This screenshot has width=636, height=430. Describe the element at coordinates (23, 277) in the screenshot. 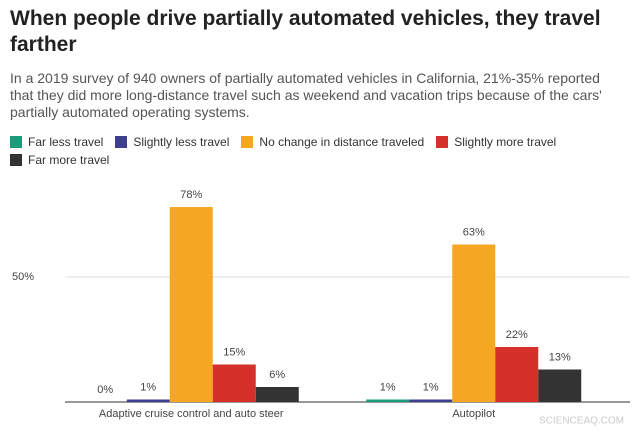

I see `y-tick-label: 50%` at that location.